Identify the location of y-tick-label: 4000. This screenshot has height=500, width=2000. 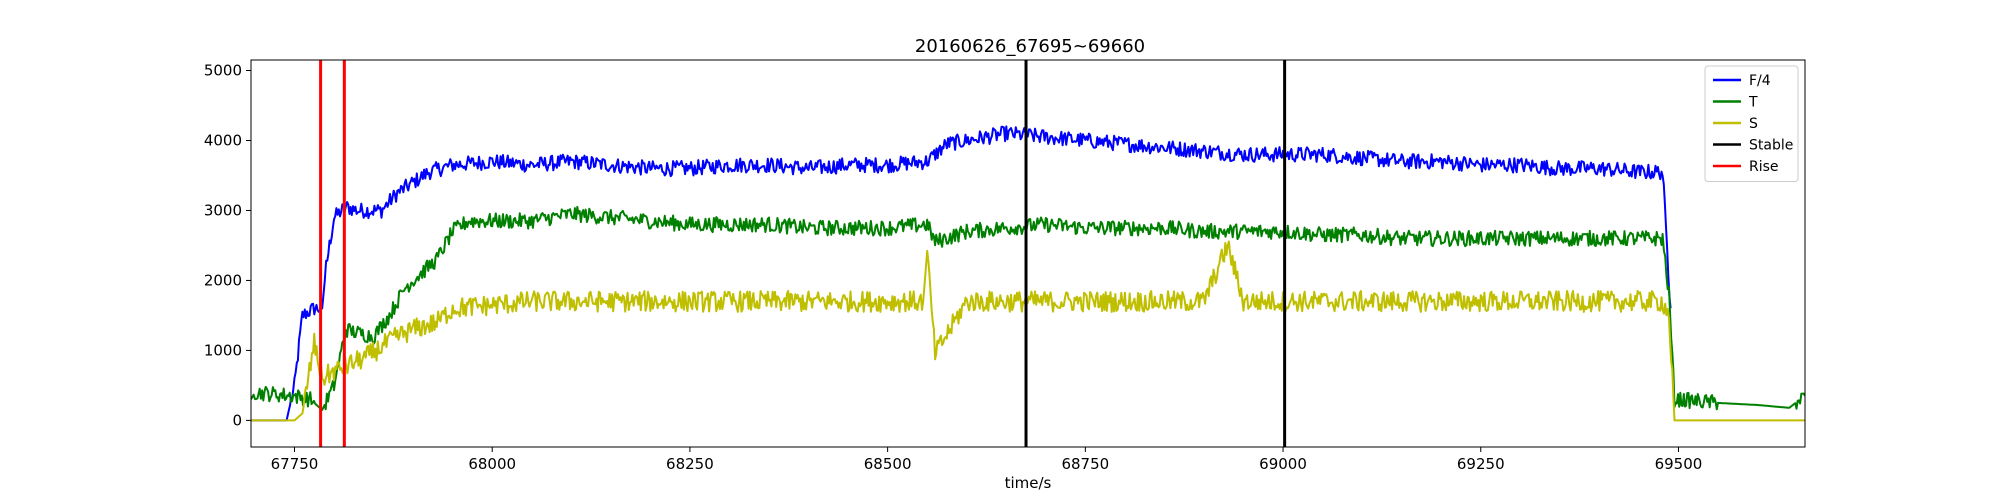
(223, 140).